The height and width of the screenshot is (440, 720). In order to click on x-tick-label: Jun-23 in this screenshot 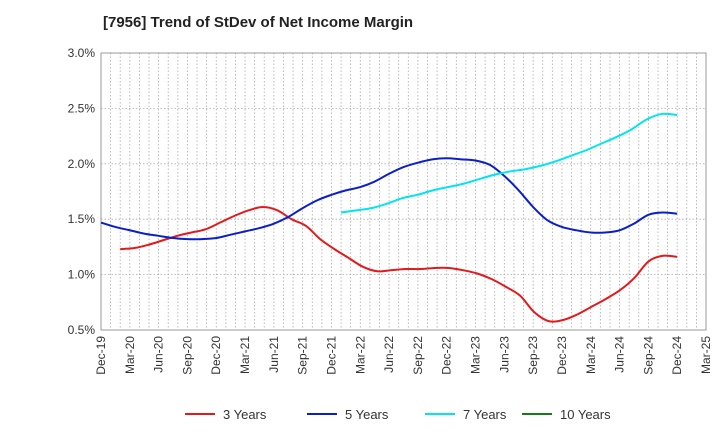, I will do `click(504, 354)`.